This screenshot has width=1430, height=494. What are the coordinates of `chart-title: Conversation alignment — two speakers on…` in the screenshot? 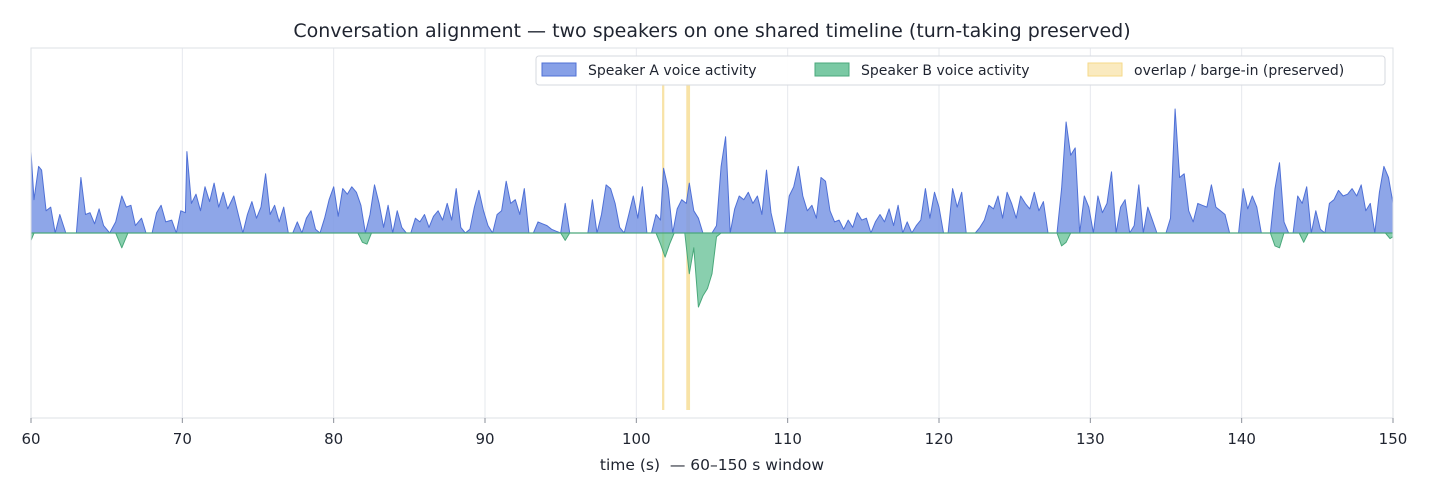 It's located at (711, 31).